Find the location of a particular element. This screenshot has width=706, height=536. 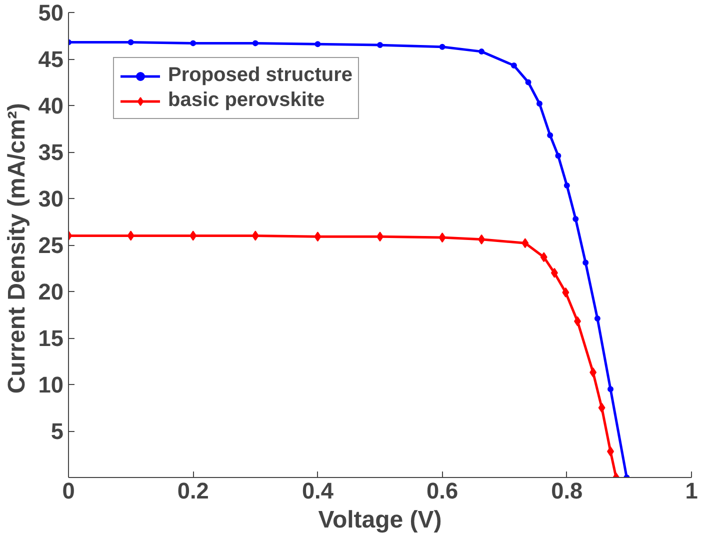

y-tick-label: 40 is located at coordinates (51, 105).